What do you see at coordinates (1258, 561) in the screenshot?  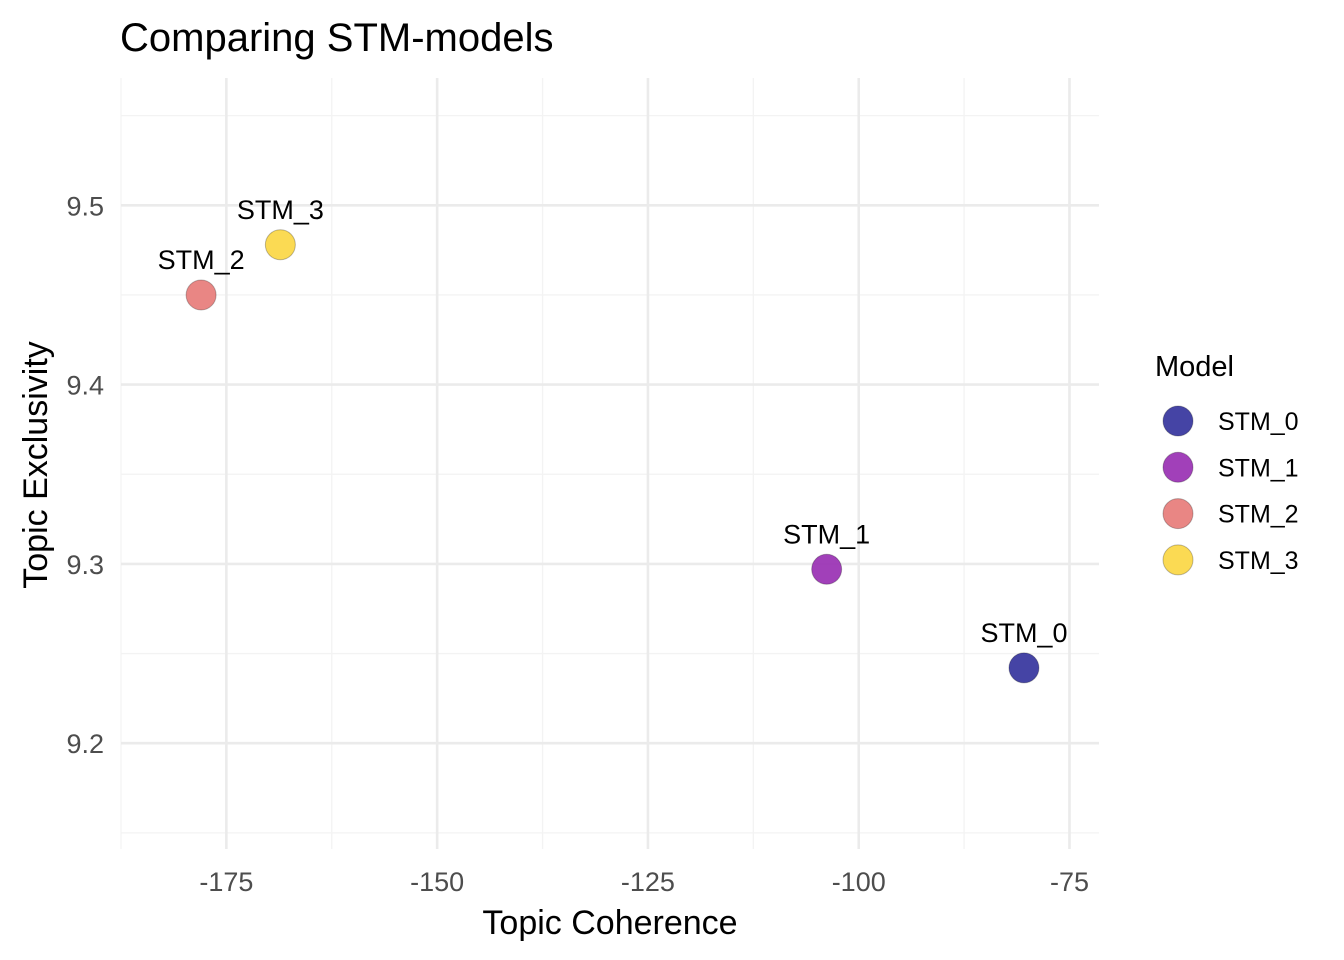 I see `legend-label: STM_3` at bounding box center [1258, 561].